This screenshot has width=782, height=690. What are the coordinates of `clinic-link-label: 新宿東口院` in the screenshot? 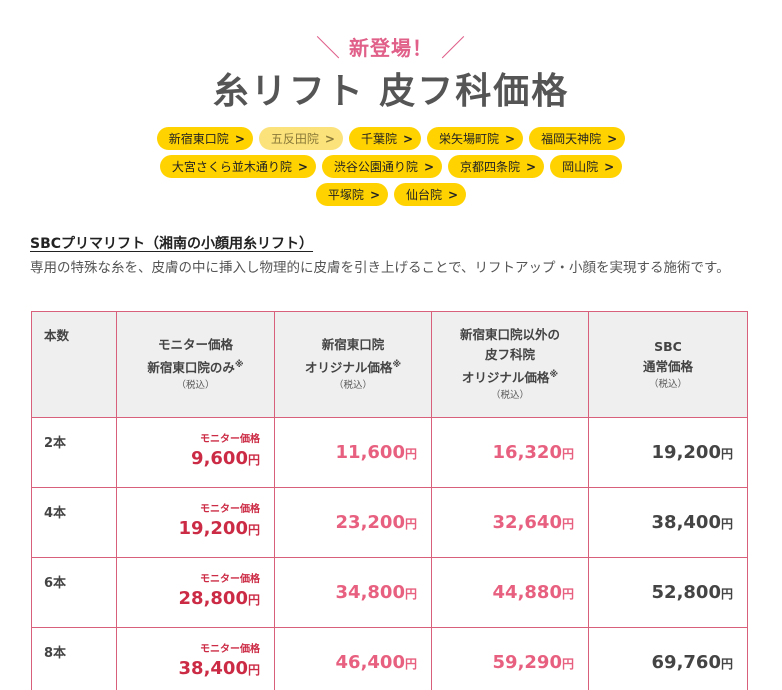 It's located at (198, 139).